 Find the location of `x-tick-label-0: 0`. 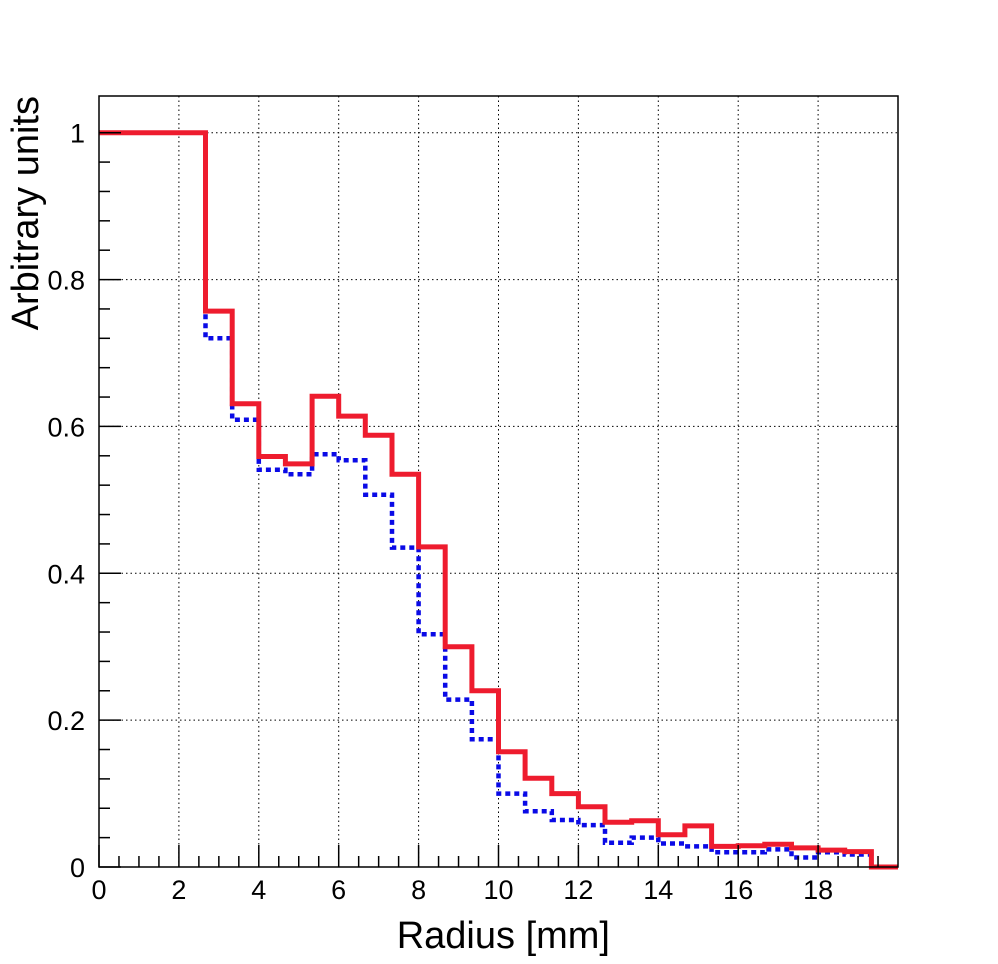

x-tick-label-0: 0 is located at coordinates (98, 890).